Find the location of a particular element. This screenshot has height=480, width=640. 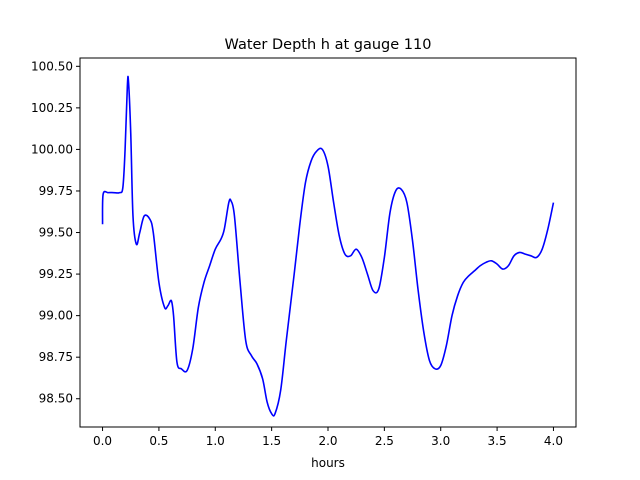

y-tick-label: 98.75 is located at coordinates (56, 357).